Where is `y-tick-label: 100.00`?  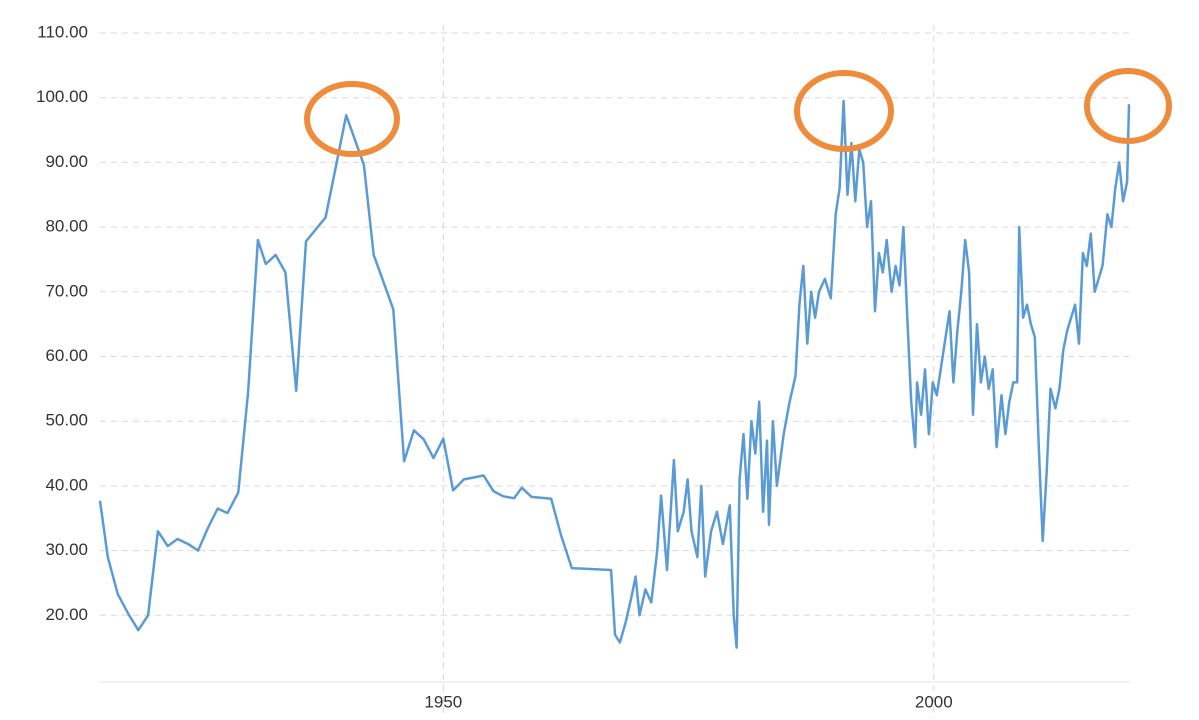 y-tick-label: 100.00 is located at coordinates (62, 96).